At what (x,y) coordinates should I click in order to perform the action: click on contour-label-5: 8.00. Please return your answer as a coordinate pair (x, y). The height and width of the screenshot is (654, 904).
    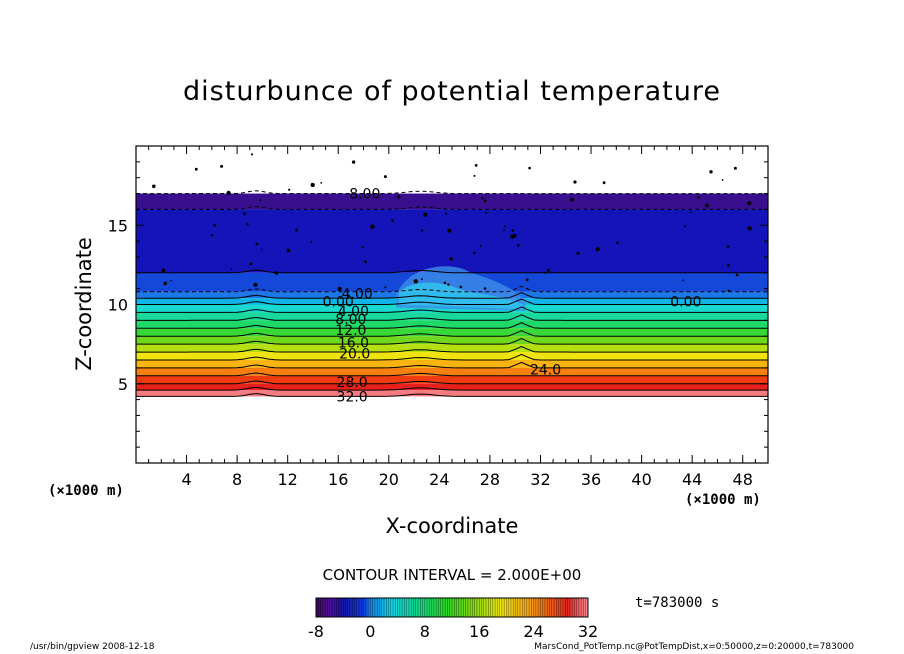
    Looking at the image, I should click on (350, 320).